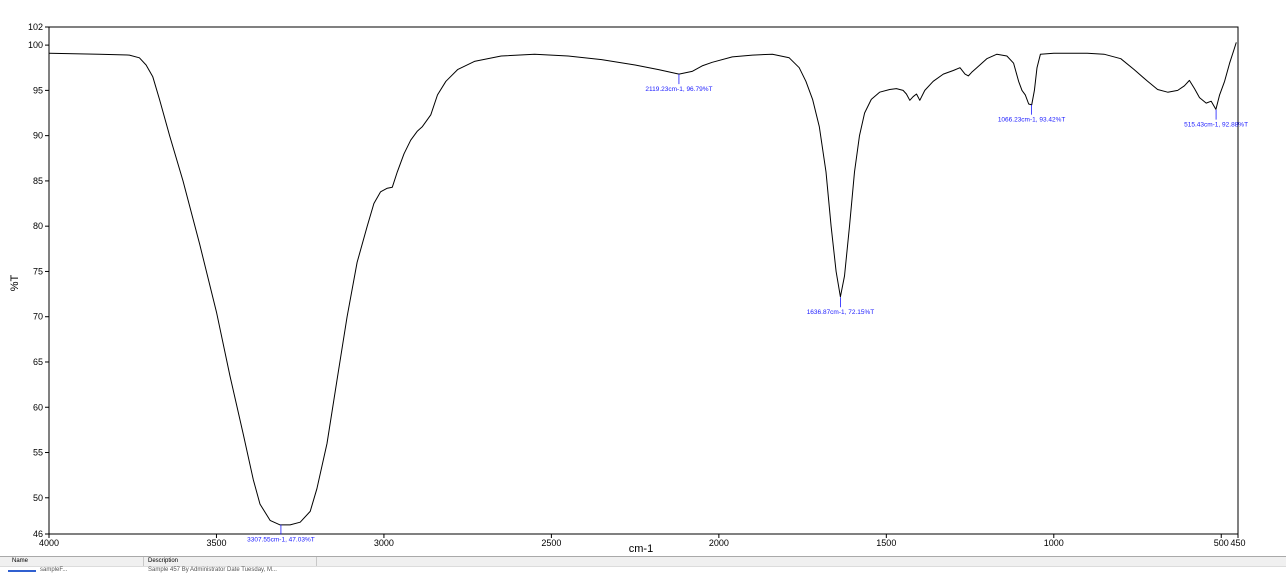 Image resolution: width=1286 pixels, height=574 pixels. I want to click on x-tick-label-8: 450, so click(1237, 543).